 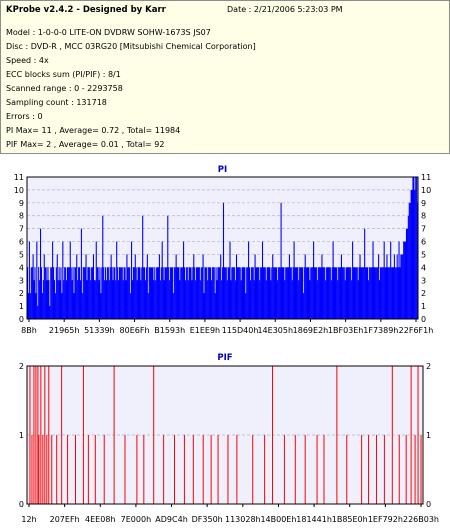 What do you see at coordinates (243, 519) in the screenshot?
I see `pif-xtick-label: 113028h` at bounding box center [243, 519].